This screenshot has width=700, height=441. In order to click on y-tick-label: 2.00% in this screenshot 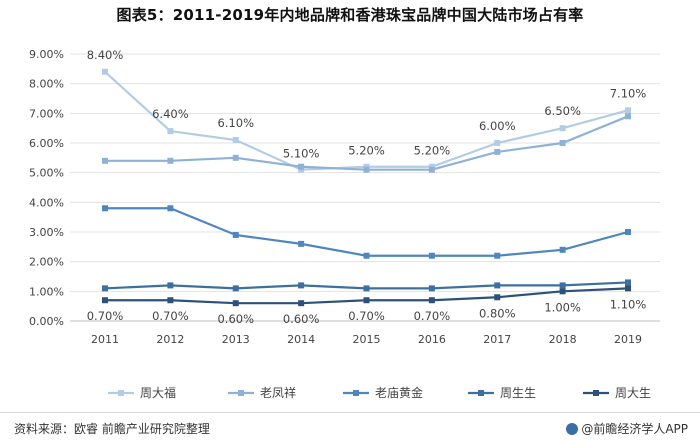, I will do `click(46, 262)`.